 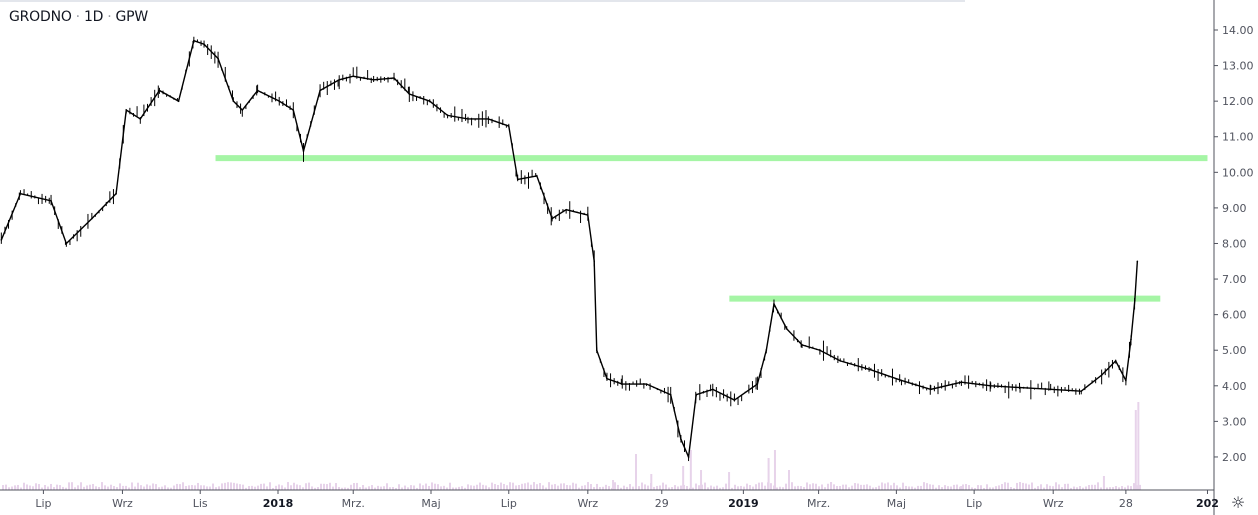 What do you see at coordinates (662, 503) in the screenshot?
I see `x-tick-label: 29` at bounding box center [662, 503].